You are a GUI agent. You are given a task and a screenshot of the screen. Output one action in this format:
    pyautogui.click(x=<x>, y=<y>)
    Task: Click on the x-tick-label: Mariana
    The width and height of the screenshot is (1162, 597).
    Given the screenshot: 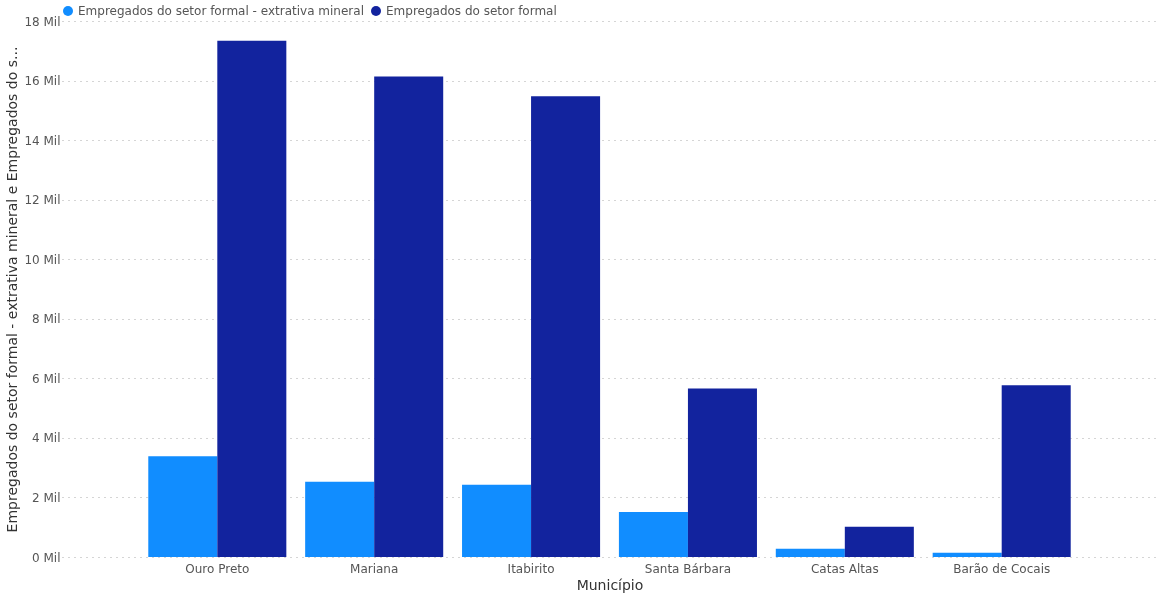 What is the action you would take?
    pyautogui.click(x=374, y=568)
    